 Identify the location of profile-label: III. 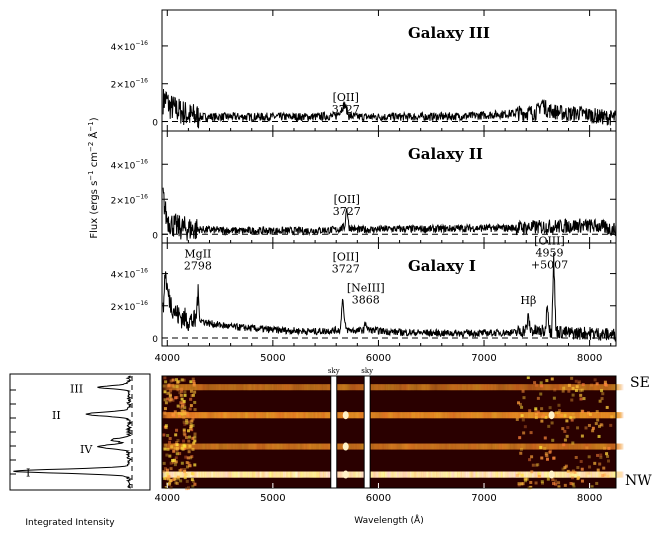
(76, 388).